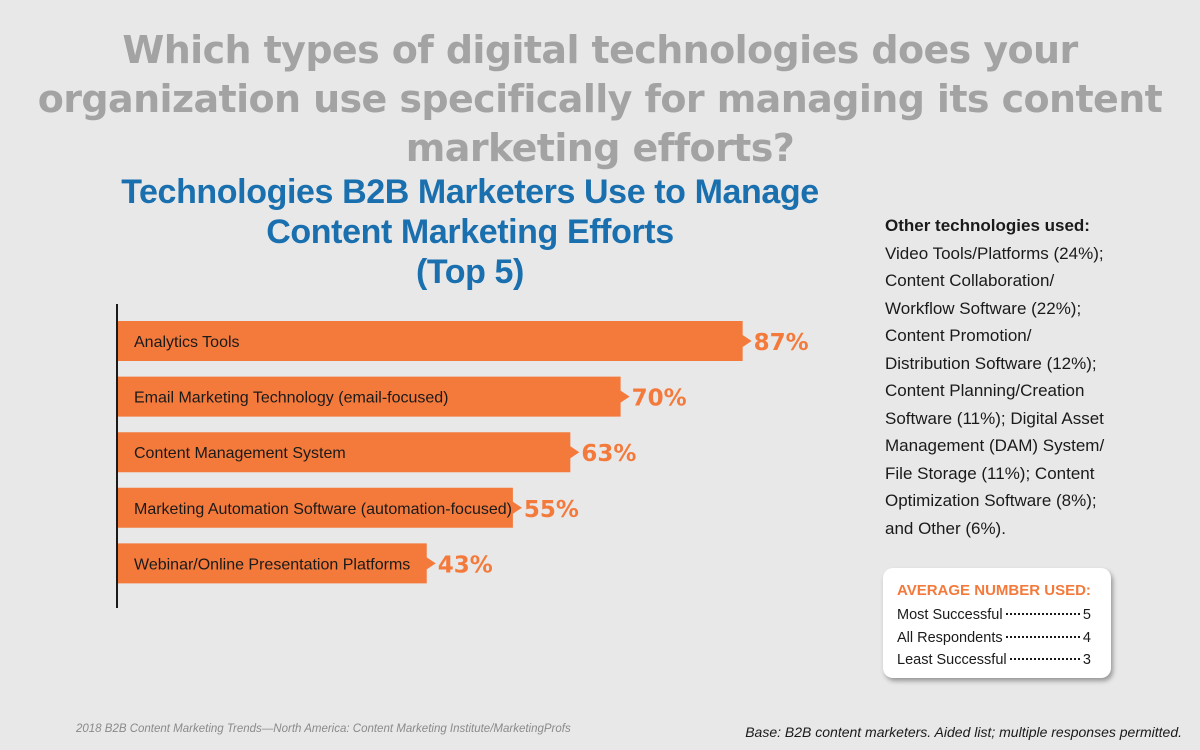 The image size is (1200, 750). I want to click on bar-category-label: Content Management System, so click(240, 453).